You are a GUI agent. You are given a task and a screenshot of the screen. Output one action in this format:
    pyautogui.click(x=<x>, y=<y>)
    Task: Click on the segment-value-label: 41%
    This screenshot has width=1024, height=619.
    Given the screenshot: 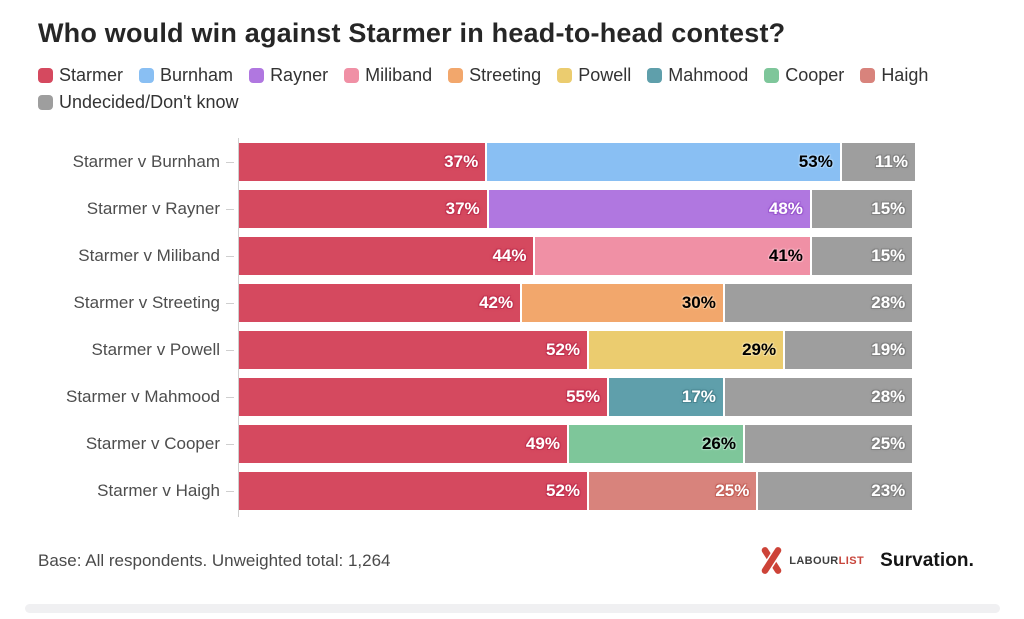 What is the action you would take?
    pyautogui.click(x=785, y=255)
    